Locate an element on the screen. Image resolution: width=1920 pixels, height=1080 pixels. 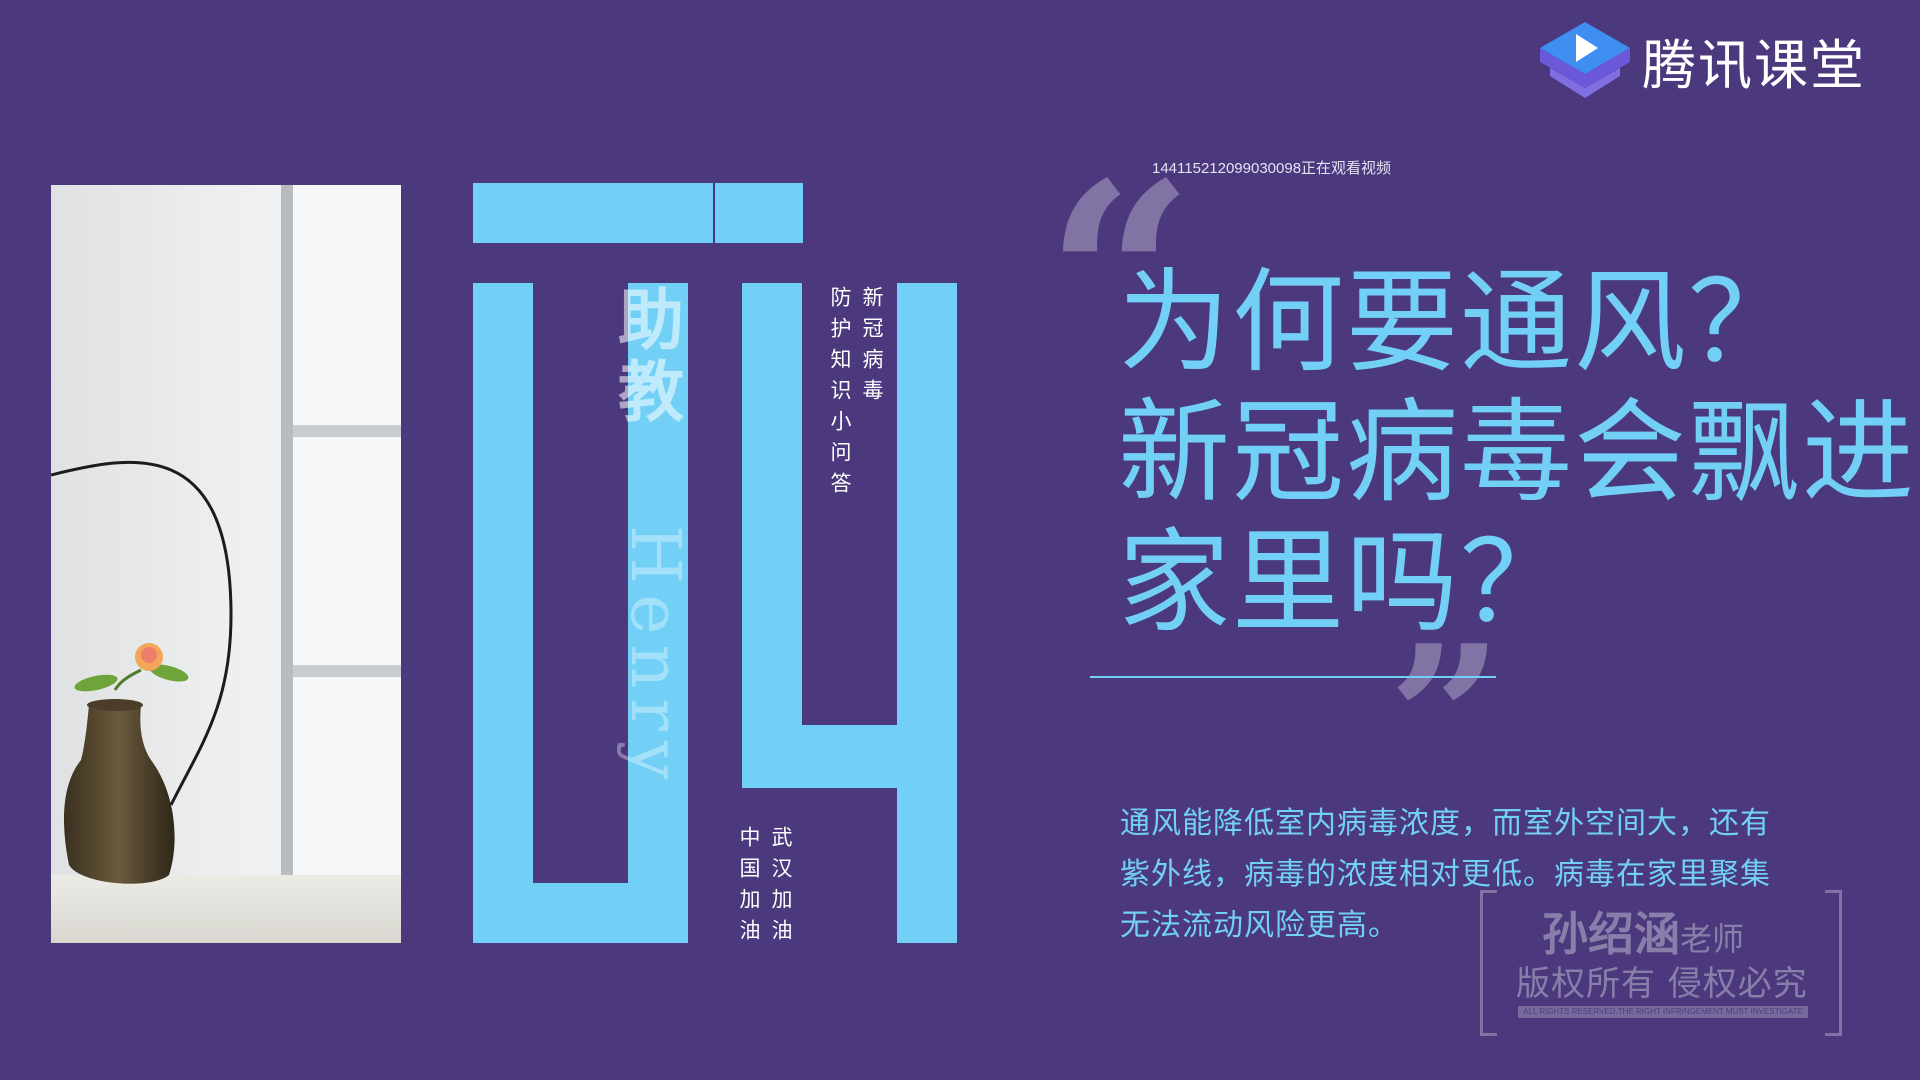
viewer-notice: 144115212099030098正在观看视频 is located at coordinates (1272, 168).